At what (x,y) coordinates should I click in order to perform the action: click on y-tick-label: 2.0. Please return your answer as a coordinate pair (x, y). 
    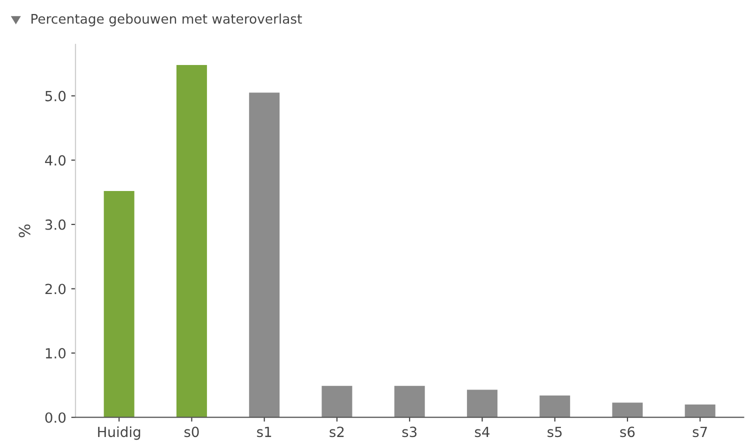
    Looking at the image, I should click on (55, 289).